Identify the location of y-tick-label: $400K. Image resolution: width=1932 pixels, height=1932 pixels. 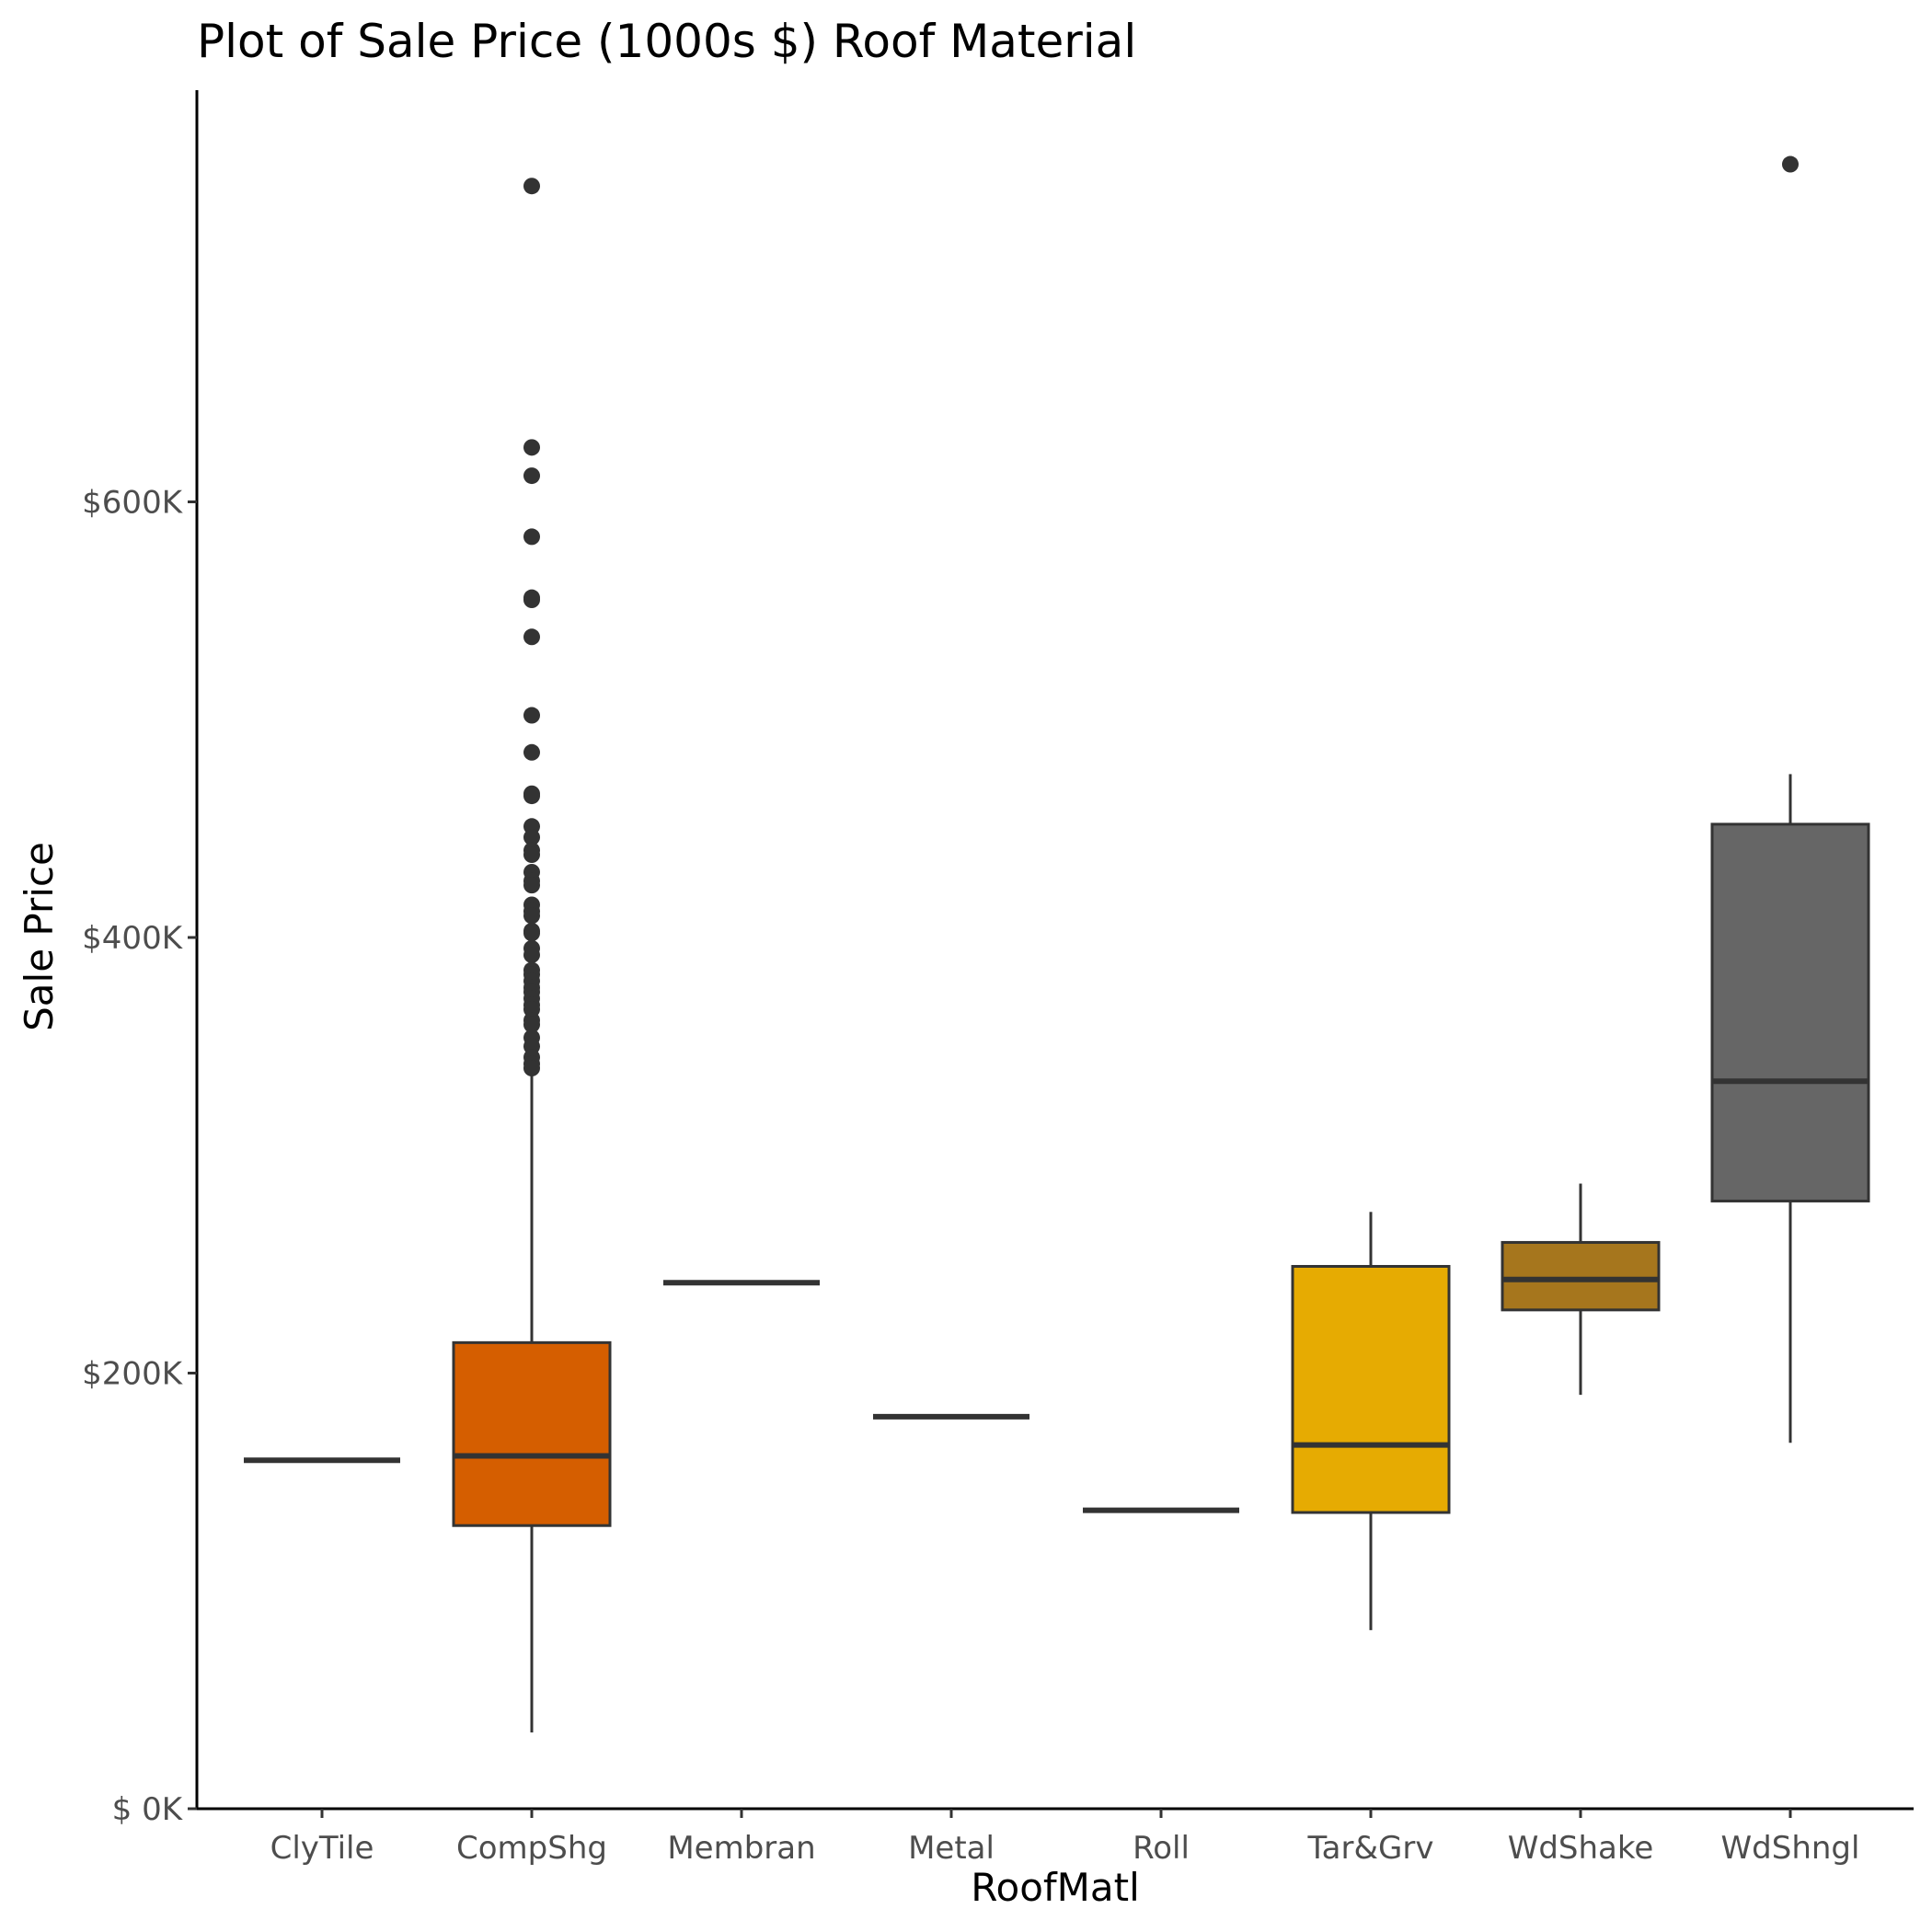
(133, 938).